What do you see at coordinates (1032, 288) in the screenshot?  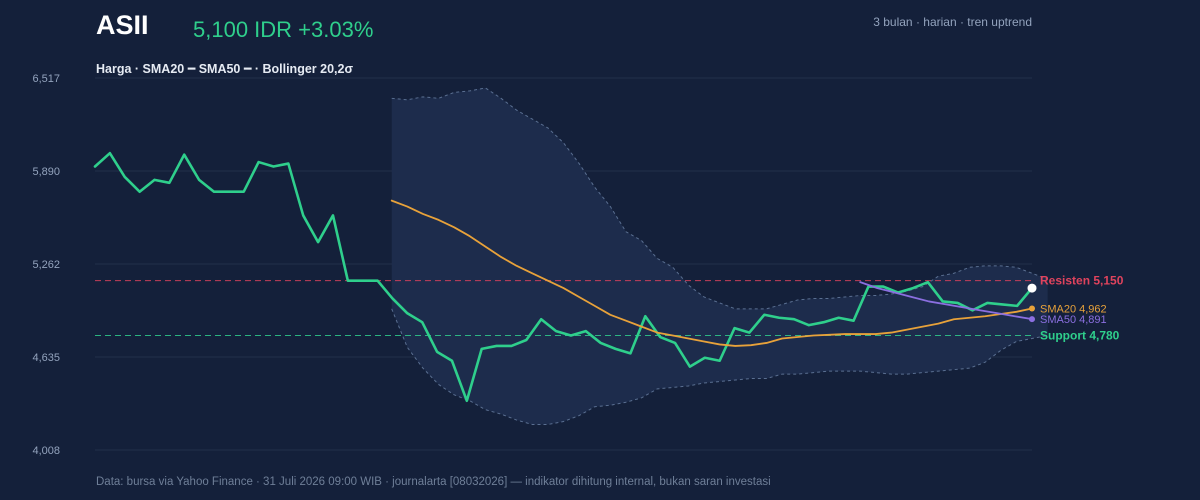 I see `last-price-dot` at bounding box center [1032, 288].